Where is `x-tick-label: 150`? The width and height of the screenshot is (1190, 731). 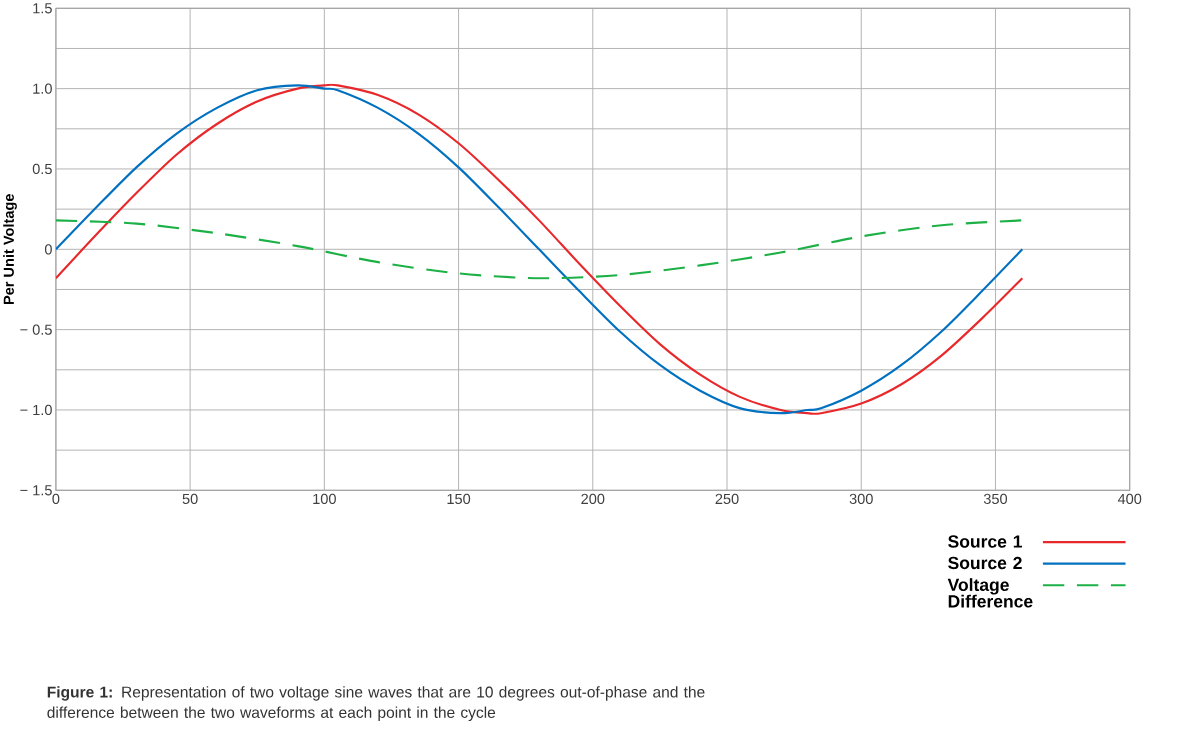
x-tick-label: 150 is located at coordinates (459, 498).